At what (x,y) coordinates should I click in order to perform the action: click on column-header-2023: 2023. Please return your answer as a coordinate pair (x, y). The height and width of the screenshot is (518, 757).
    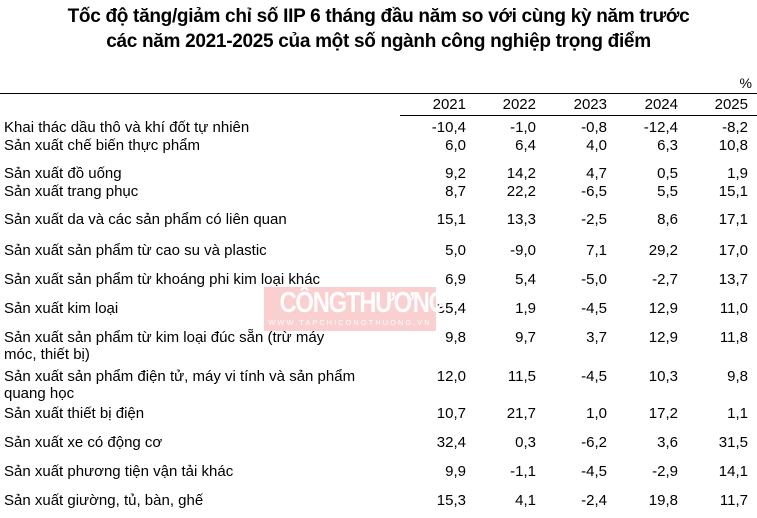
    Looking at the image, I should click on (590, 104).